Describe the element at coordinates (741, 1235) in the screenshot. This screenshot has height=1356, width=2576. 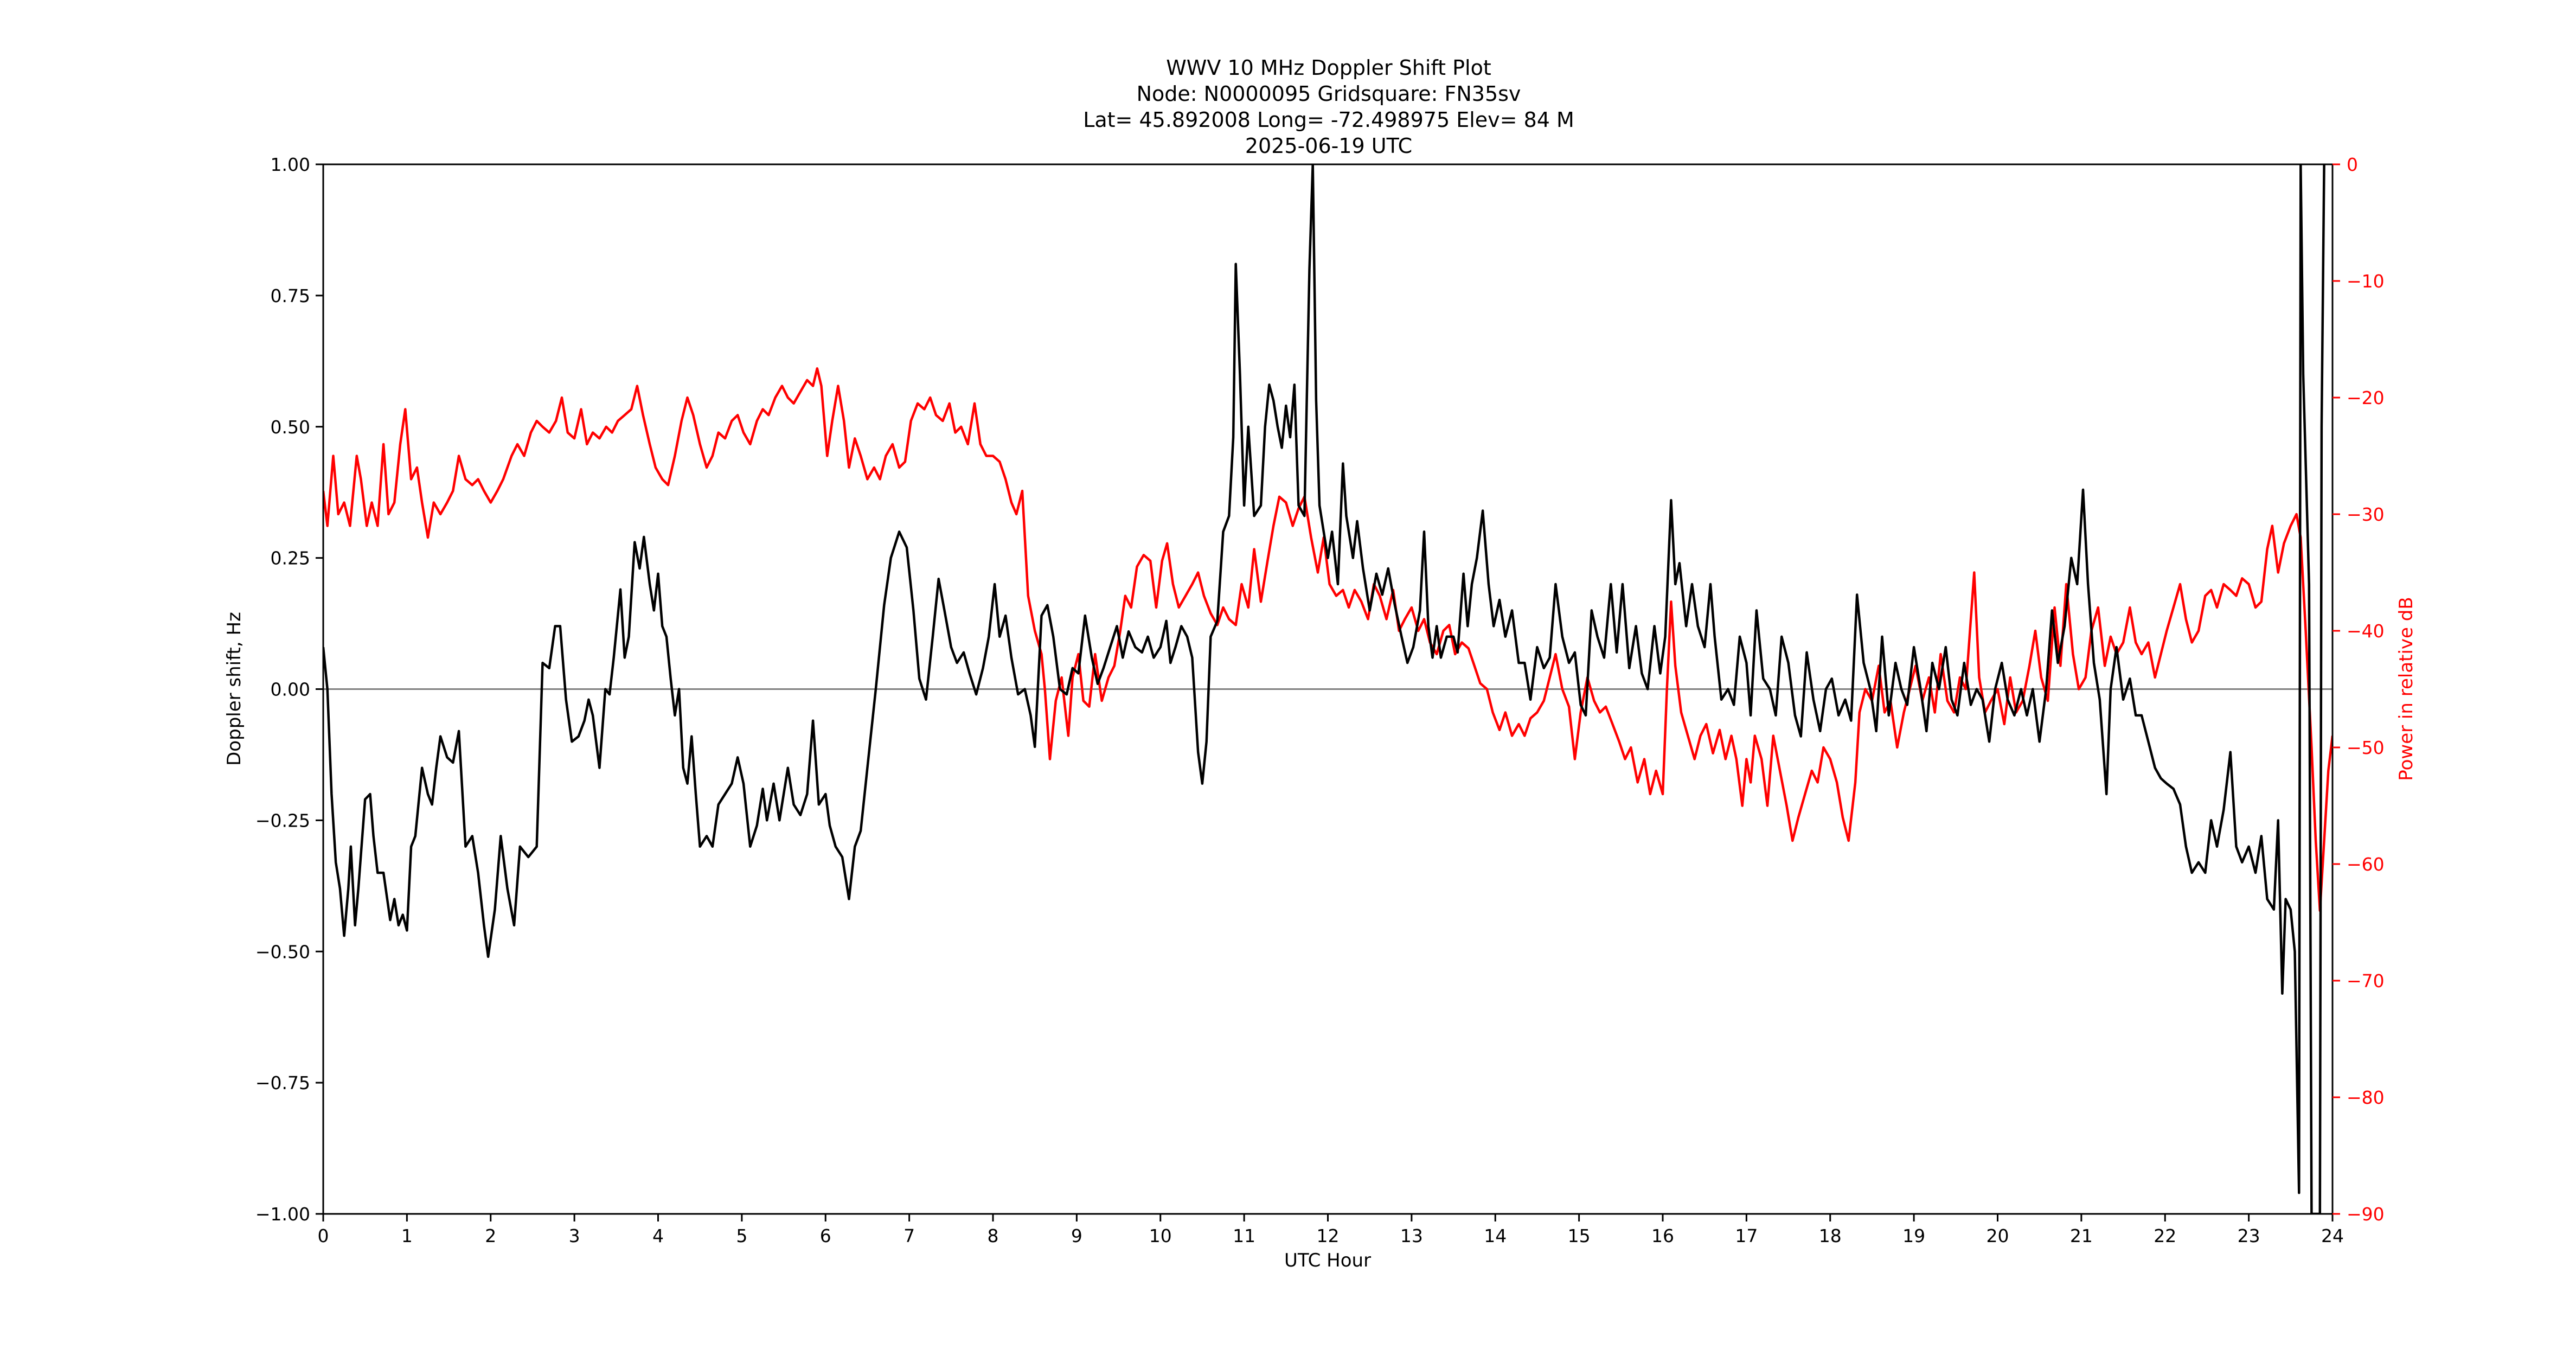
I see `x-tick-label: 5` at that location.